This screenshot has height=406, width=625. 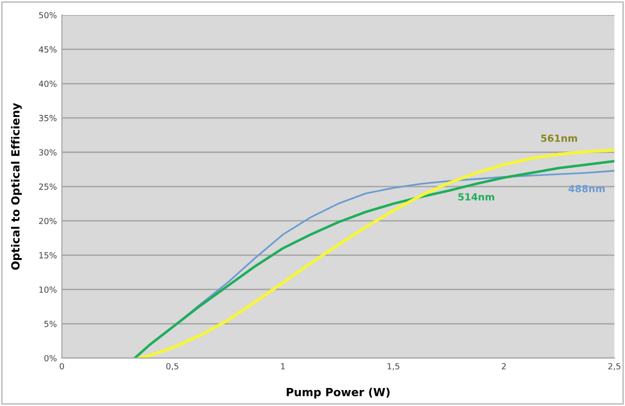 I want to click on x-tick-label: 1, so click(x=283, y=366).